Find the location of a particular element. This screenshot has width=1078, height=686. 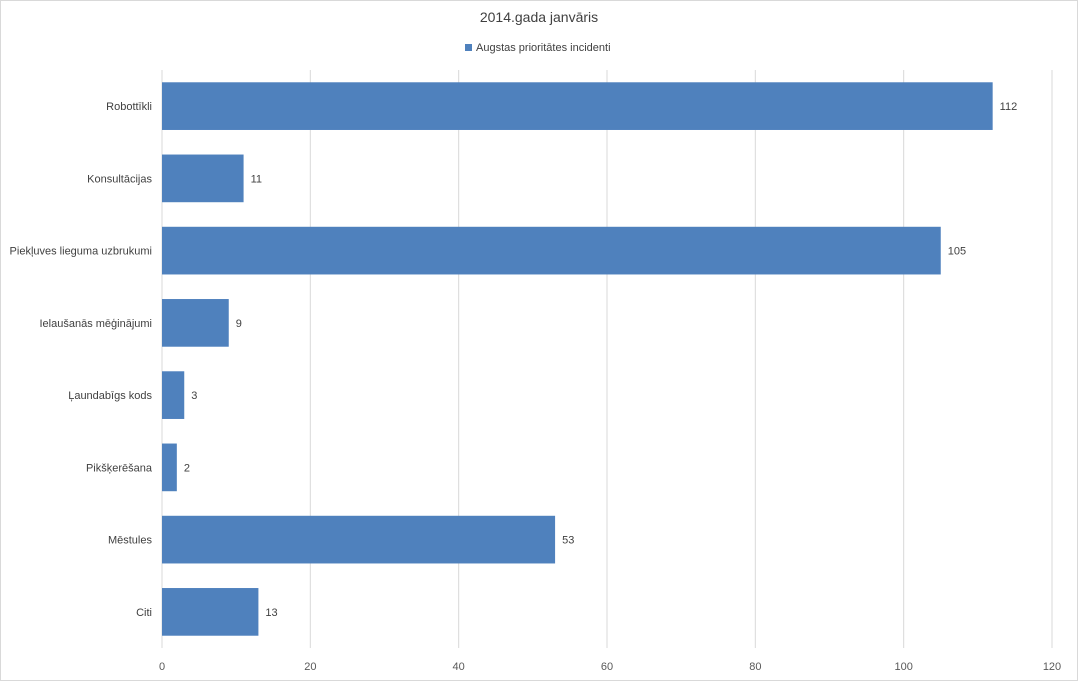

data-label: 105 is located at coordinates (957, 252).